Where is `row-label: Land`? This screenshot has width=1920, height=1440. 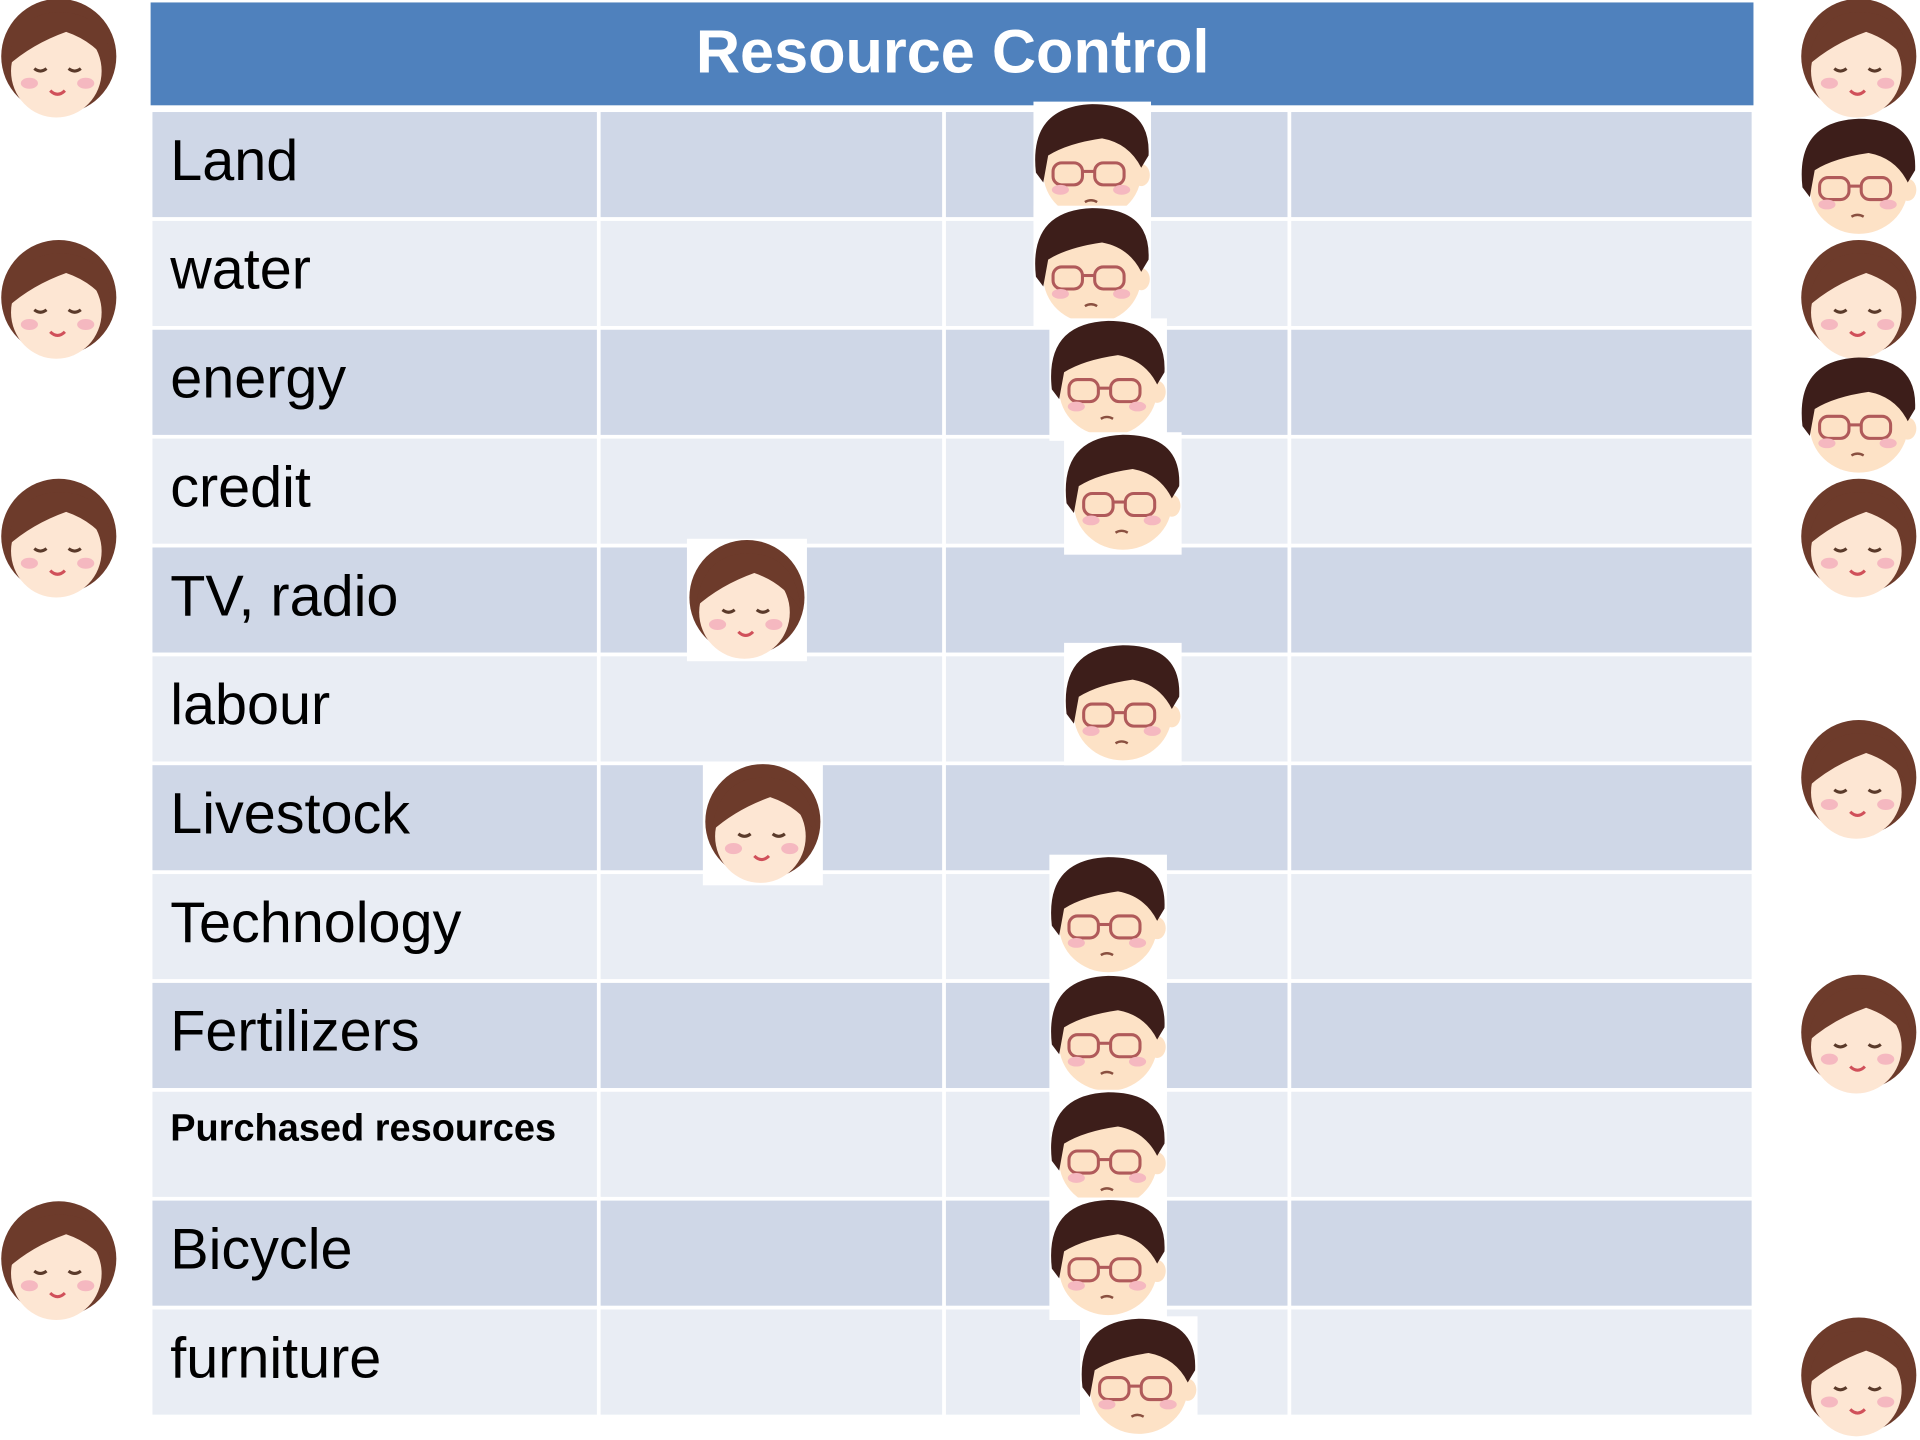 row-label: Land is located at coordinates (234, 161).